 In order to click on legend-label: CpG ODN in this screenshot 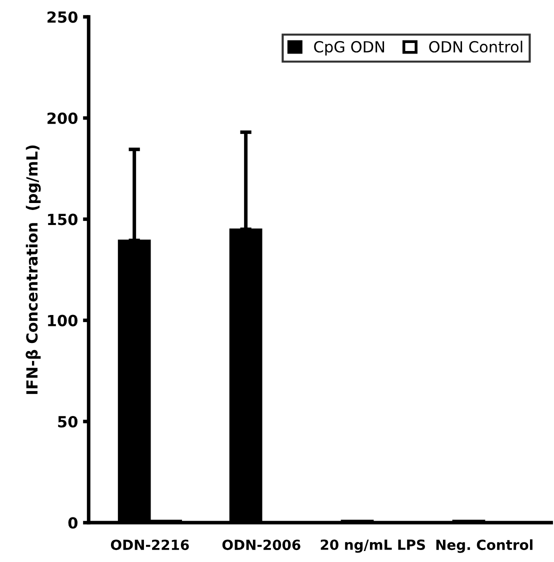, I will do `click(349, 48)`.